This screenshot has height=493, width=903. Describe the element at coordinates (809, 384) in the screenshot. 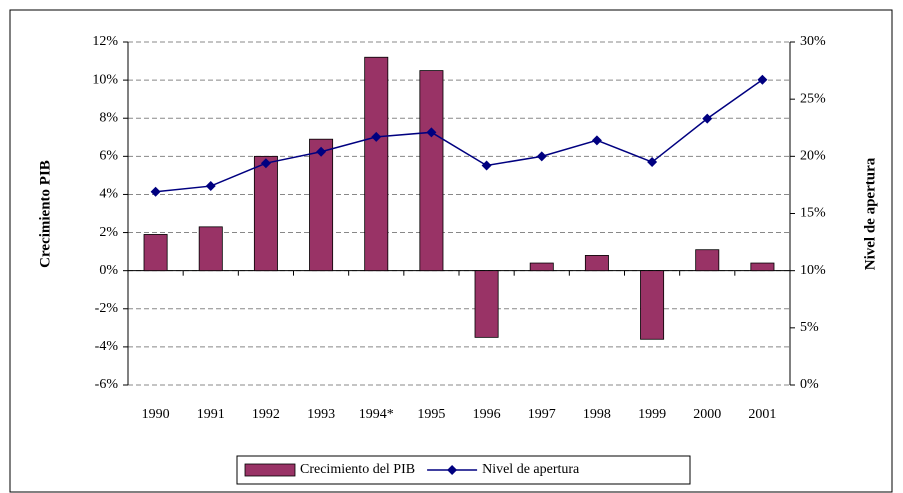

I see `y2-tick-label: 0%` at that location.